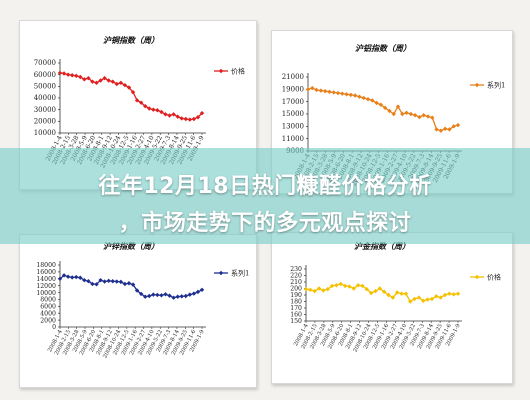 The image size is (530, 400). Describe the element at coordinates (382, 246) in the screenshot. I see `chart-title: 沪金指数（周）` at that location.